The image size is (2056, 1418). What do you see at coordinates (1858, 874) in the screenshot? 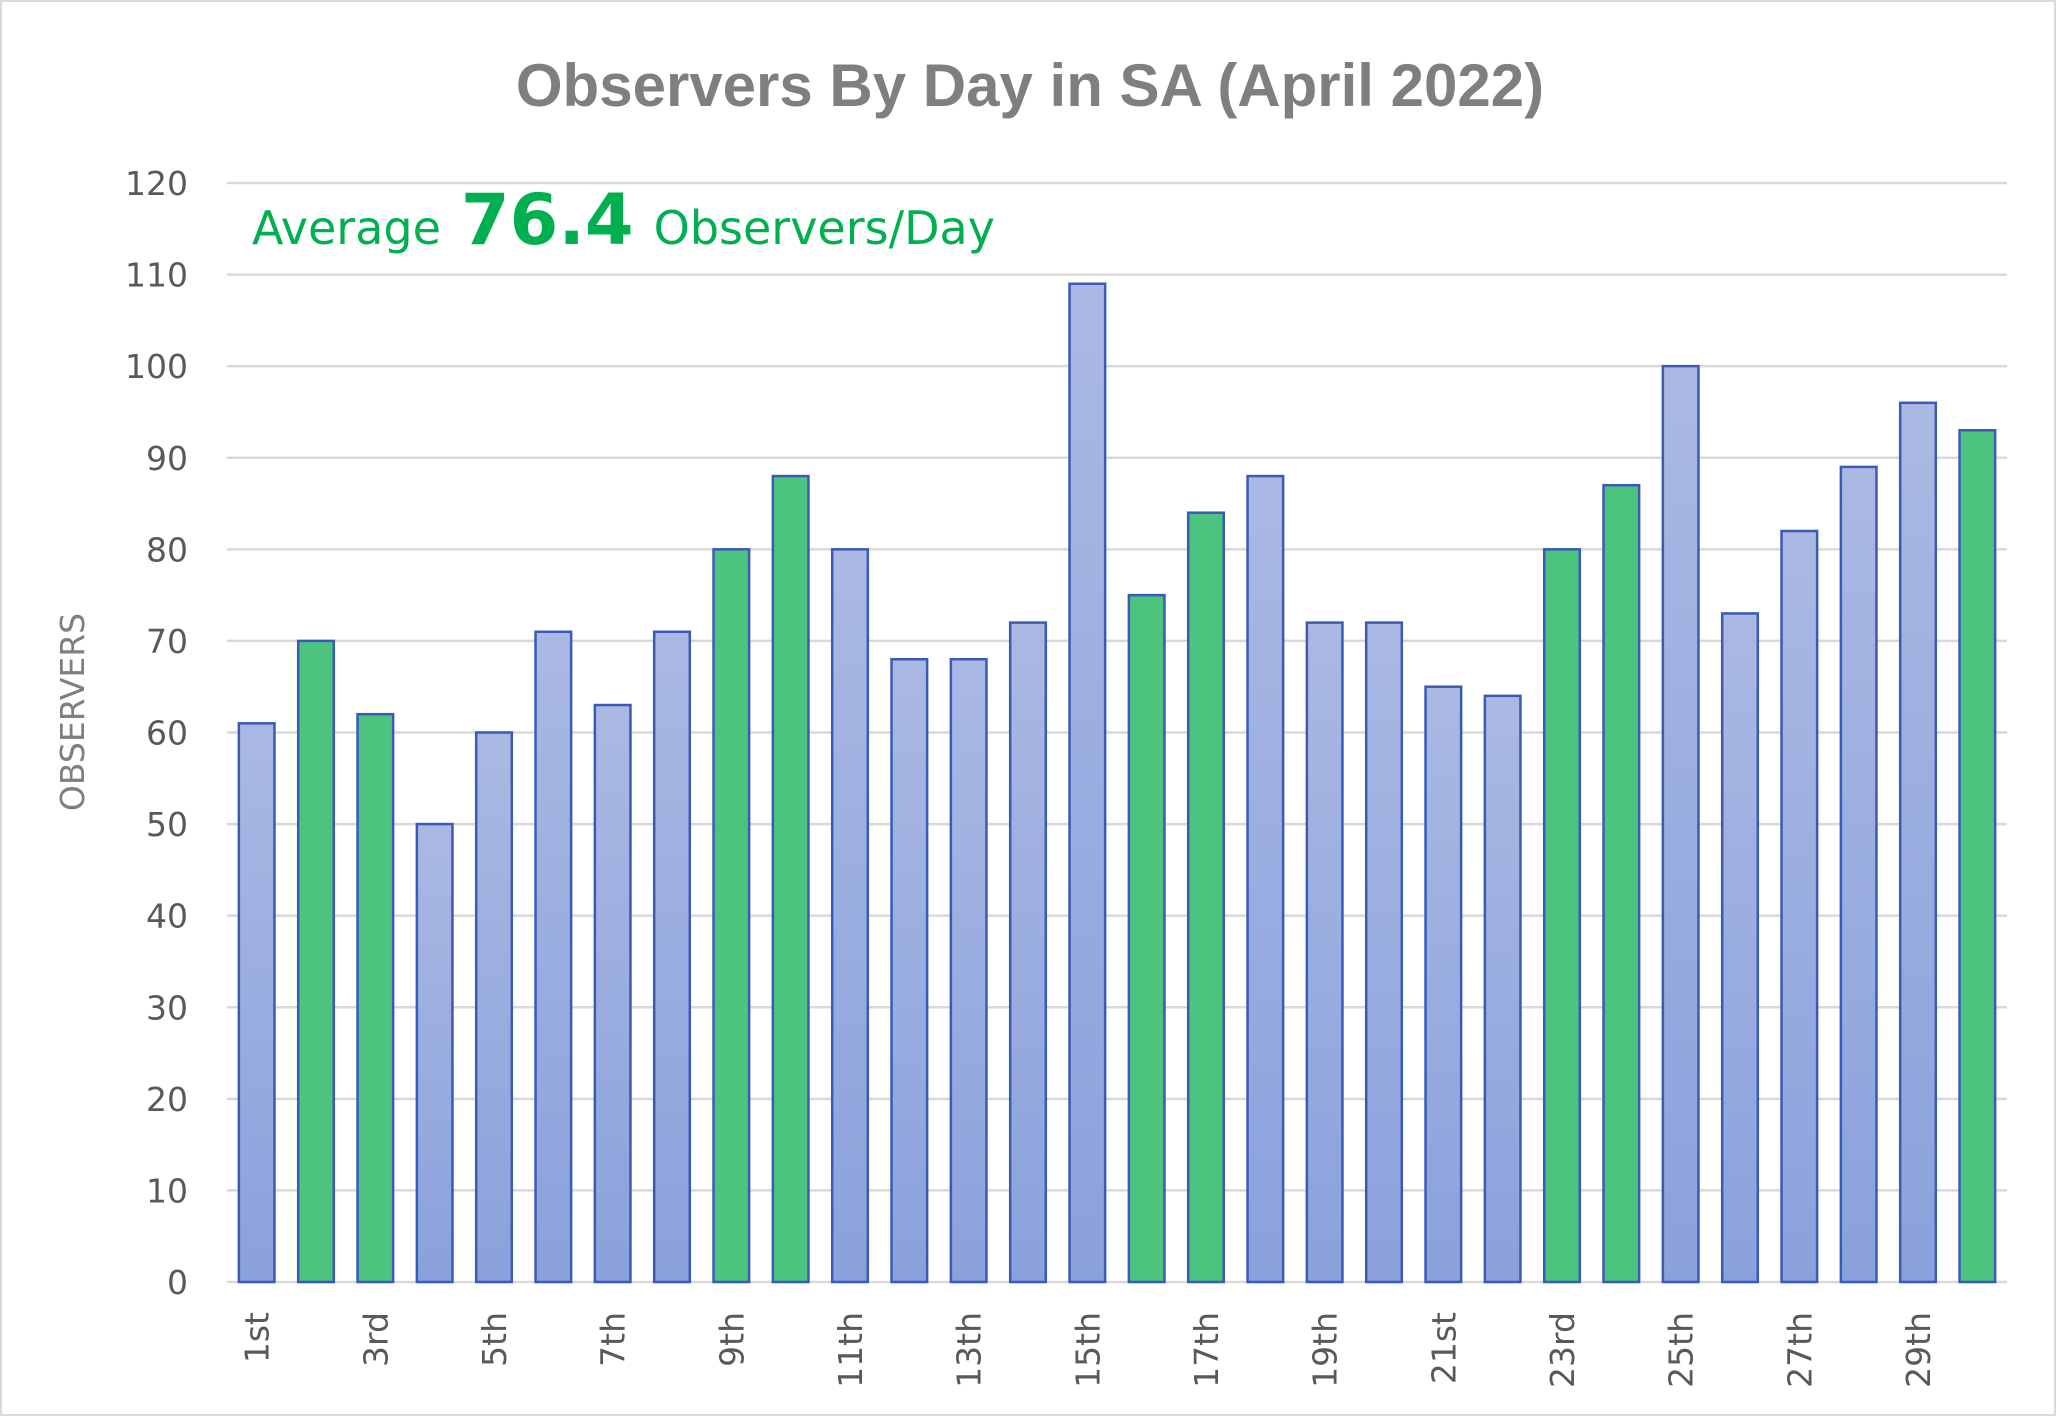
I see `bar-28th` at bounding box center [1858, 874].